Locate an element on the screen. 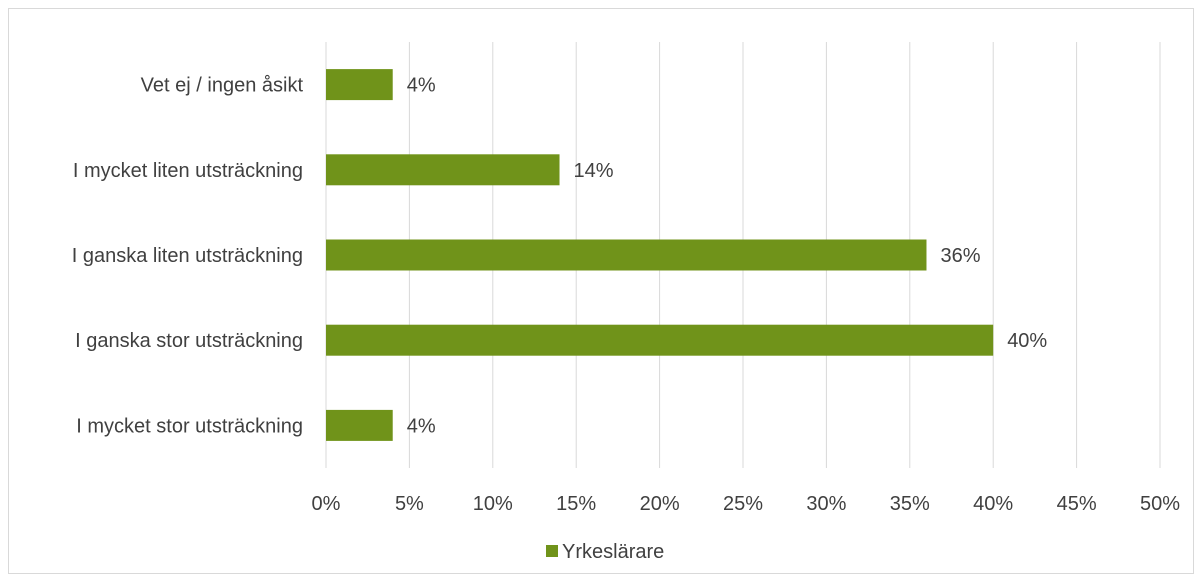 The width and height of the screenshot is (1202, 578). x-tick-label: 5% is located at coordinates (409, 504).